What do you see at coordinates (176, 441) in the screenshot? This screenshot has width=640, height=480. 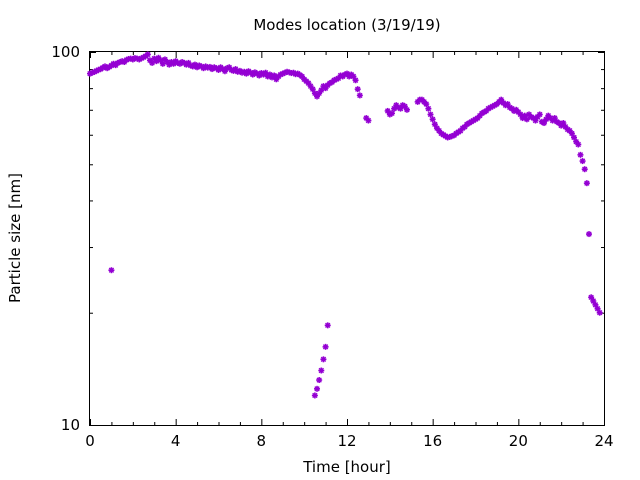 I see `x-tick-label: 4` at bounding box center [176, 441].